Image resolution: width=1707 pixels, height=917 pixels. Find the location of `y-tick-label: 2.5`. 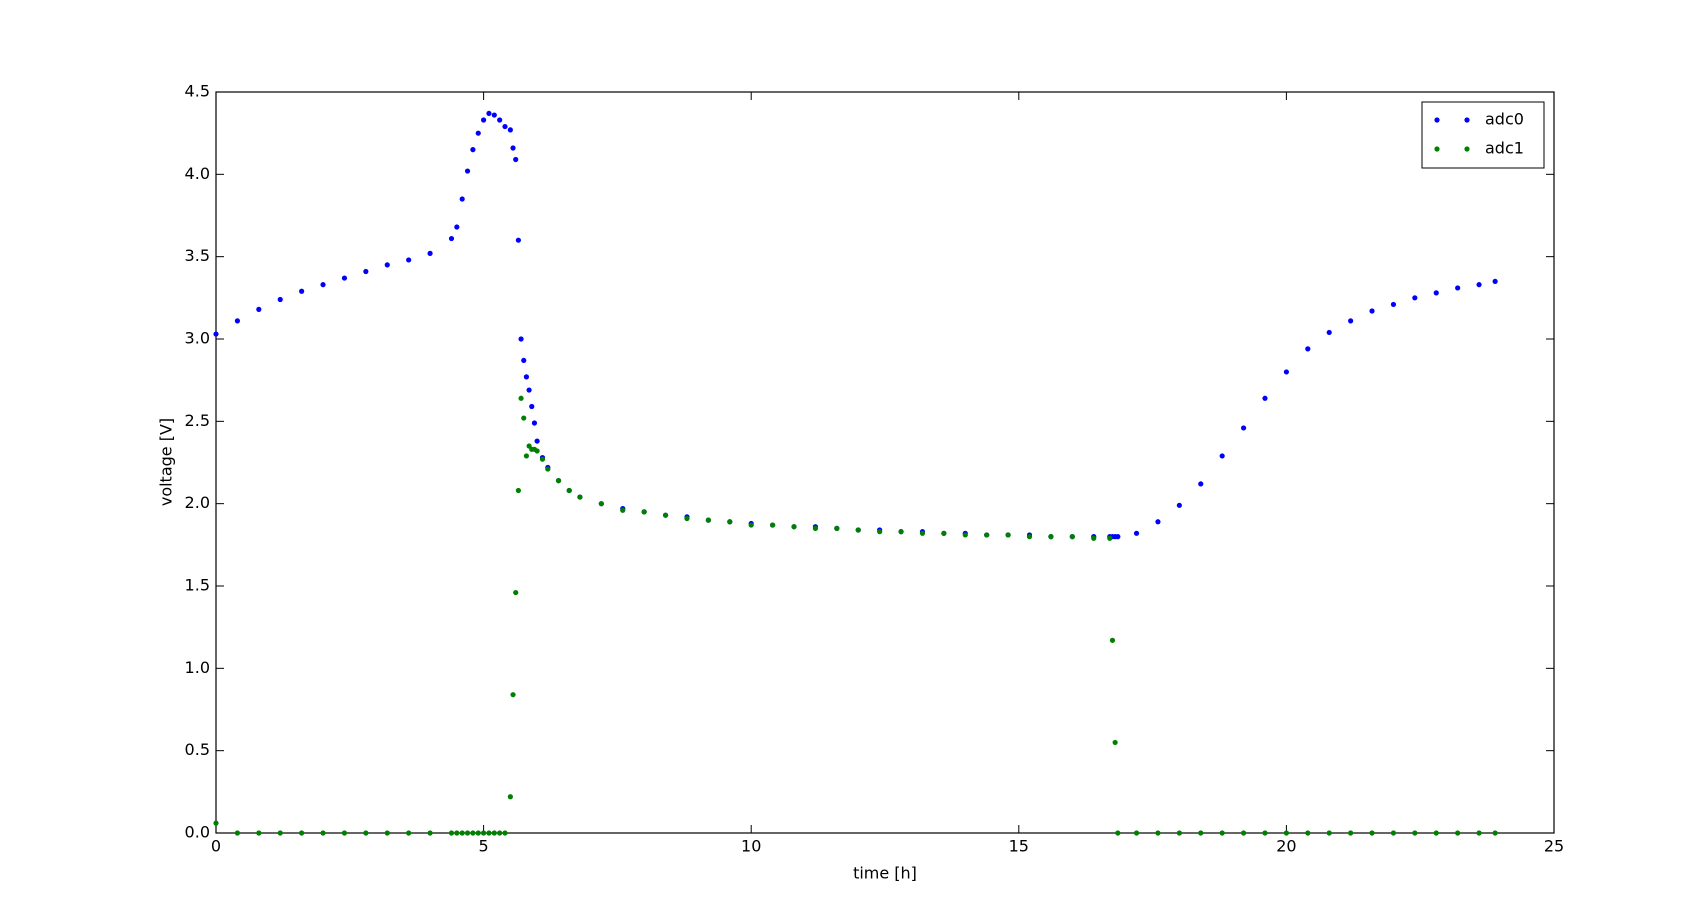

y-tick-label: 2.5 is located at coordinates (197, 420).